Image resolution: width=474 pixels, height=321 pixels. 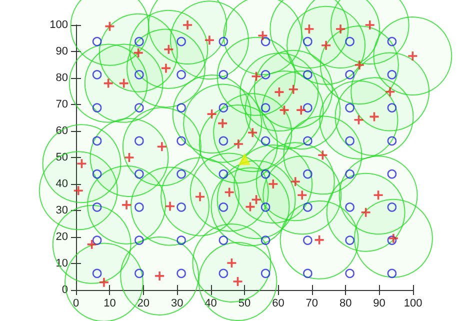 What do you see at coordinates (244, 304) in the screenshot?
I see `x-tick-label: 50` at bounding box center [244, 304].